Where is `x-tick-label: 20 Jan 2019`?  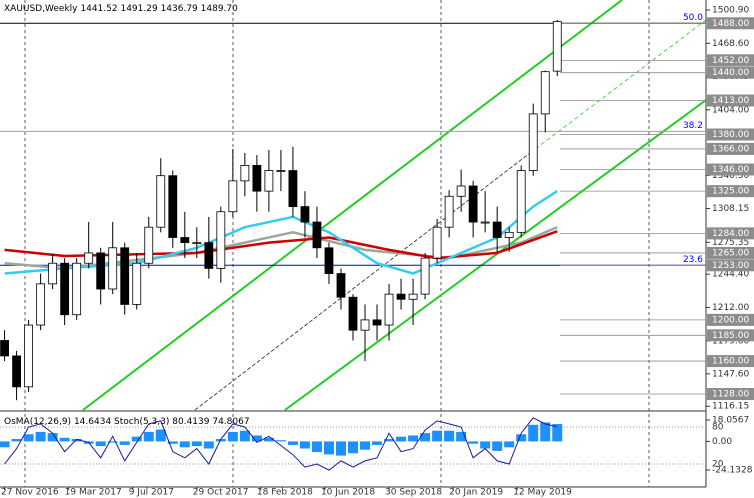 x-tick-label: 20 Jan 2019 is located at coordinates (476, 493).